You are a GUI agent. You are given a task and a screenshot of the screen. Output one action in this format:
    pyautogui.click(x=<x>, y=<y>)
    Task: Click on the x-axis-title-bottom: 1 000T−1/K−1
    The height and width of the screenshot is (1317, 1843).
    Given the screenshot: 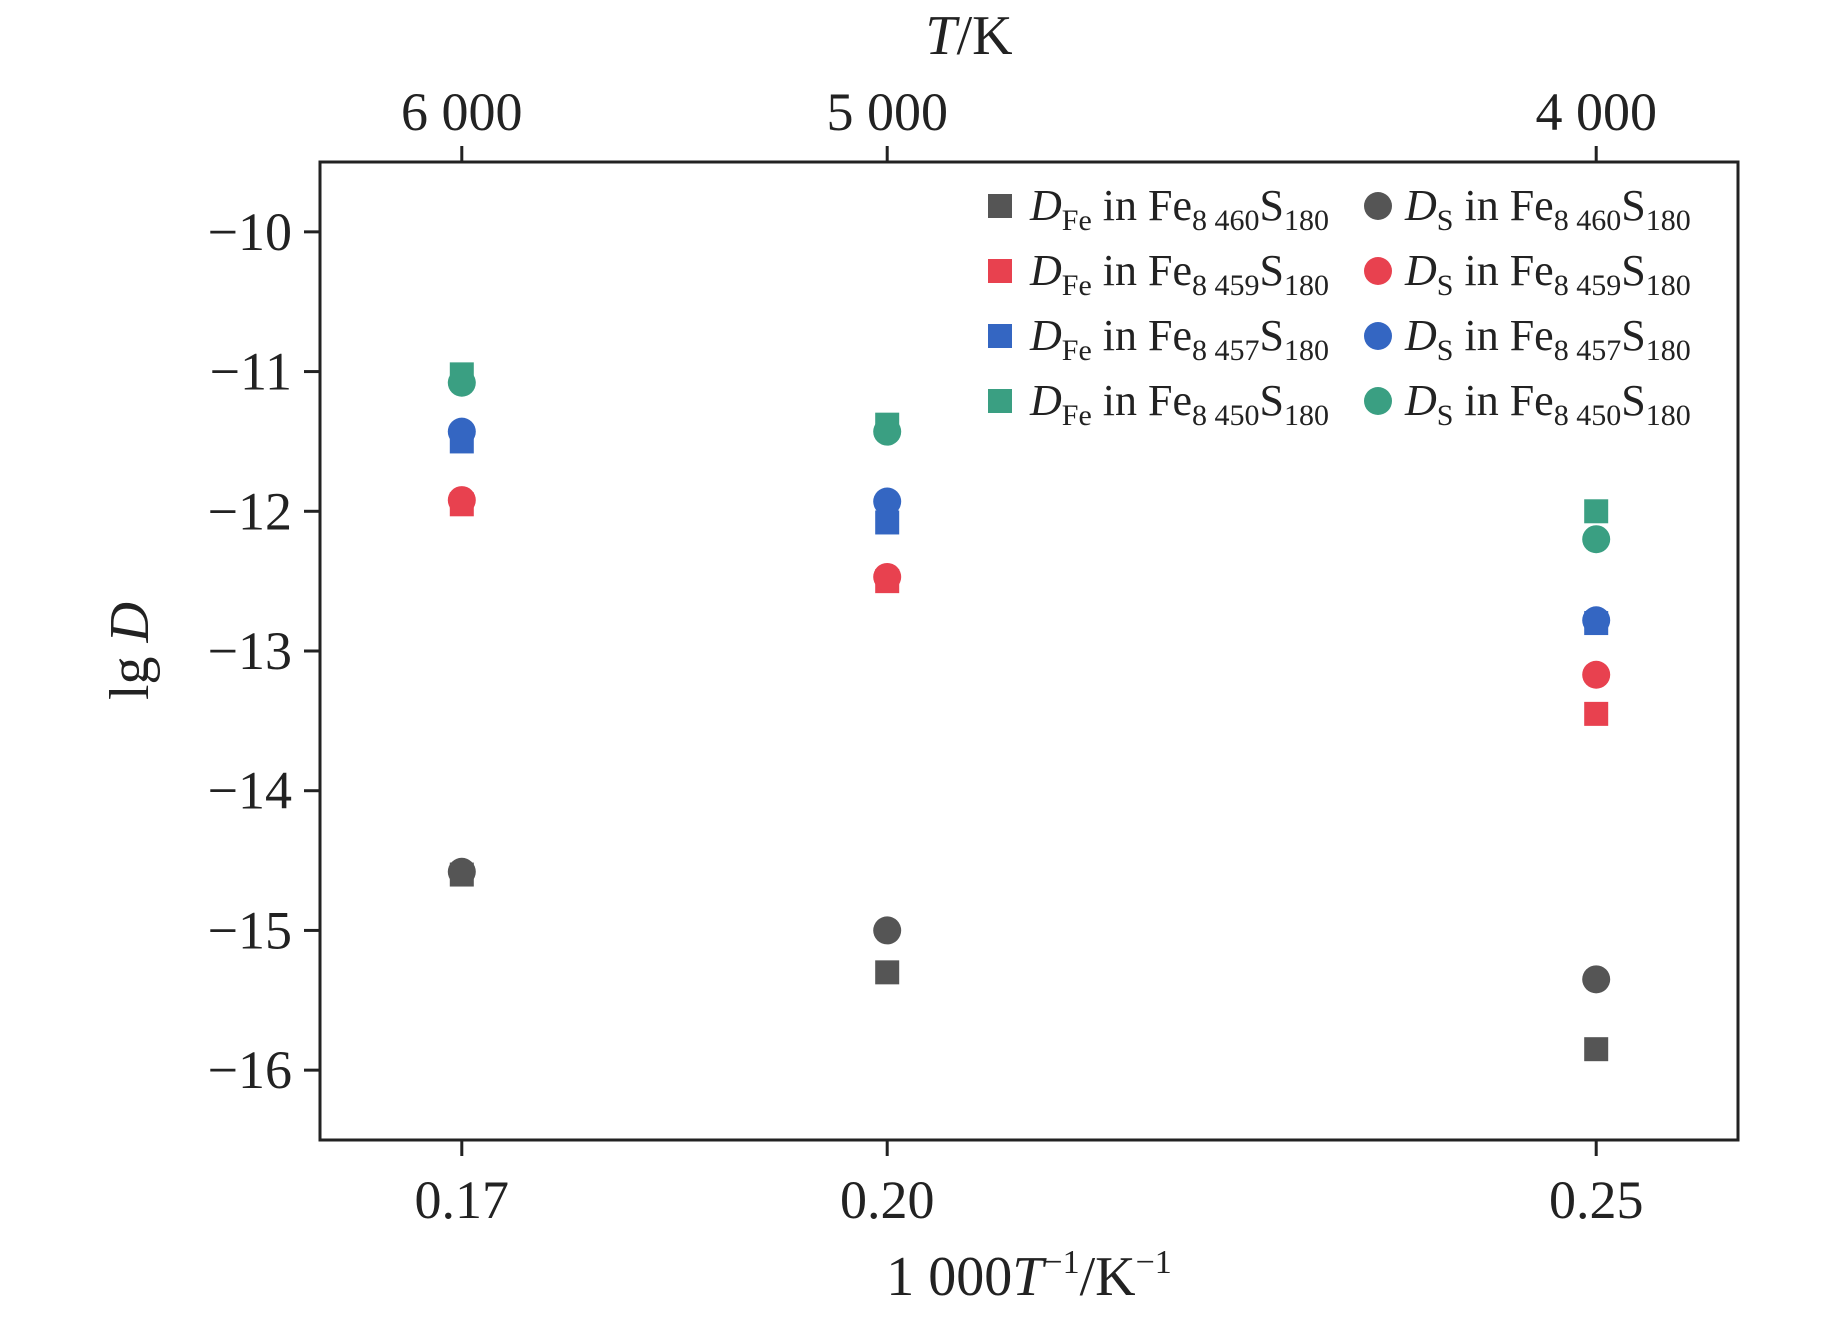 What is the action you would take?
    pyautogui.click(x=1029, y=1276)
    